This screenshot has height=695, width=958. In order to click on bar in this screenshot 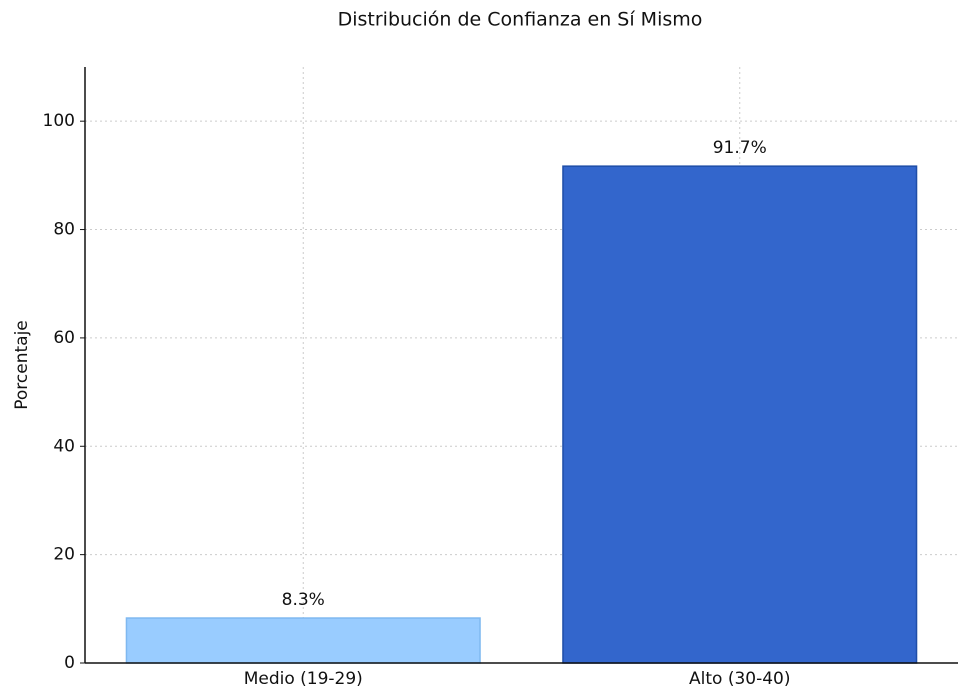, I will do `click(303, 640)`.